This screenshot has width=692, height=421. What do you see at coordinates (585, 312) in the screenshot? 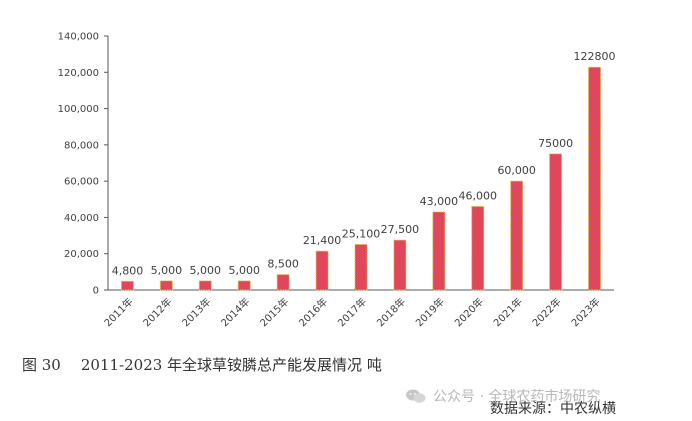
I see `x-tick-label: 2023年` at bounding box center [585, 312].